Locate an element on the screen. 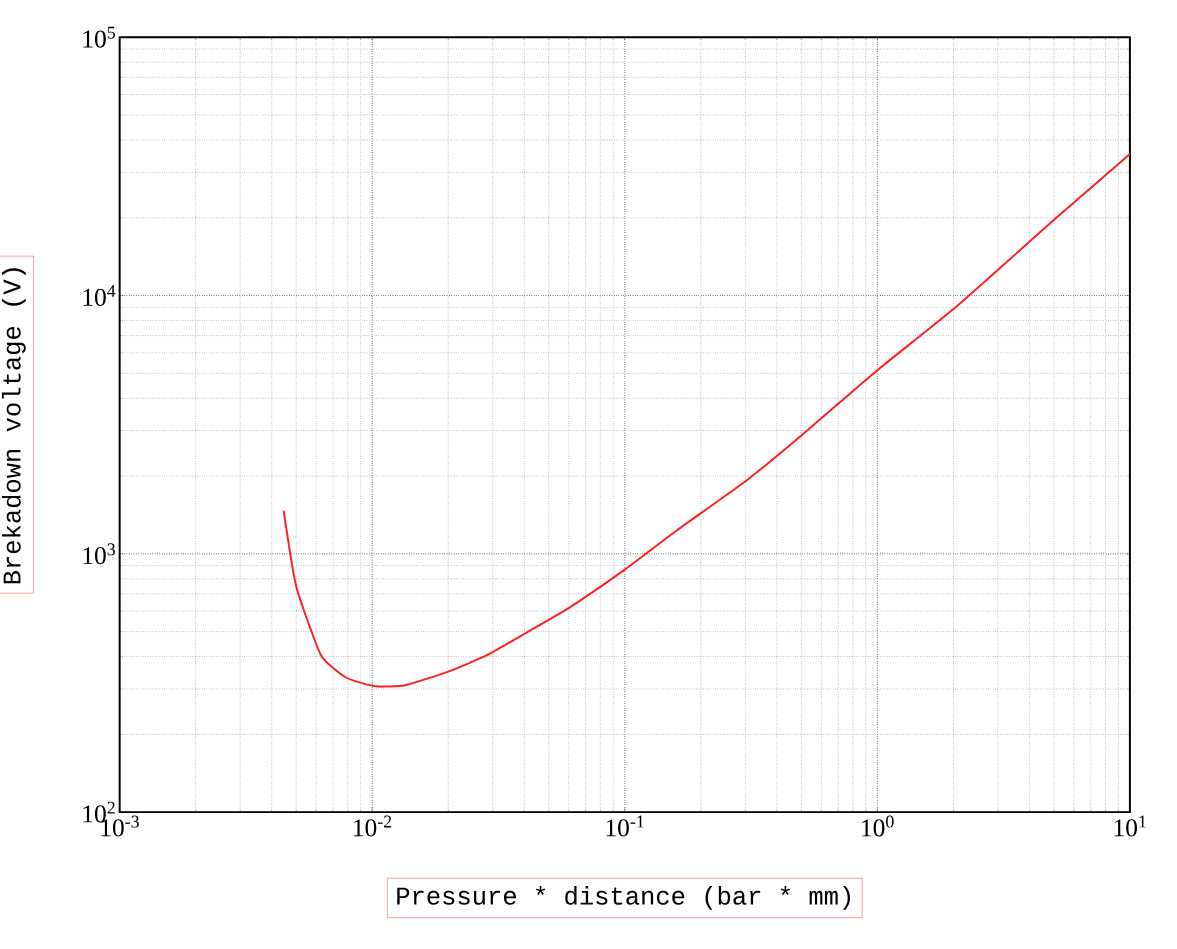 This screenshot has width=1177, height=949. x-tick-label: 10$^{-2}$ is located at coordinates (373, 826).